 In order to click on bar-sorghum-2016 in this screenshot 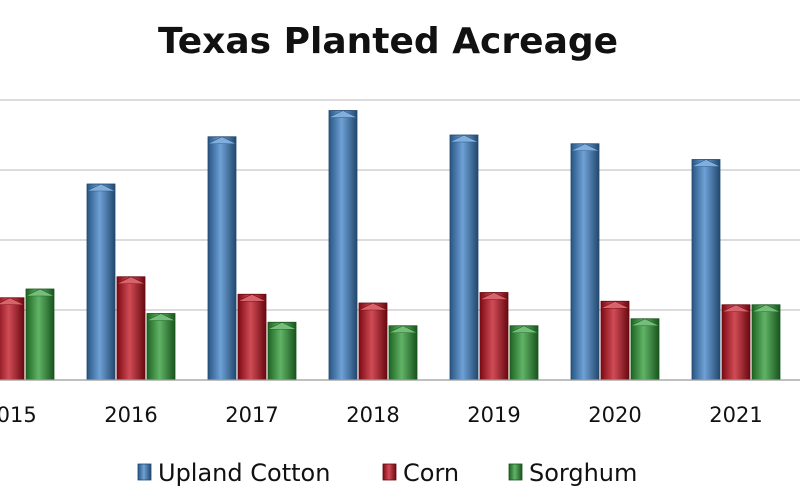, I will do `click(161, 347)`.